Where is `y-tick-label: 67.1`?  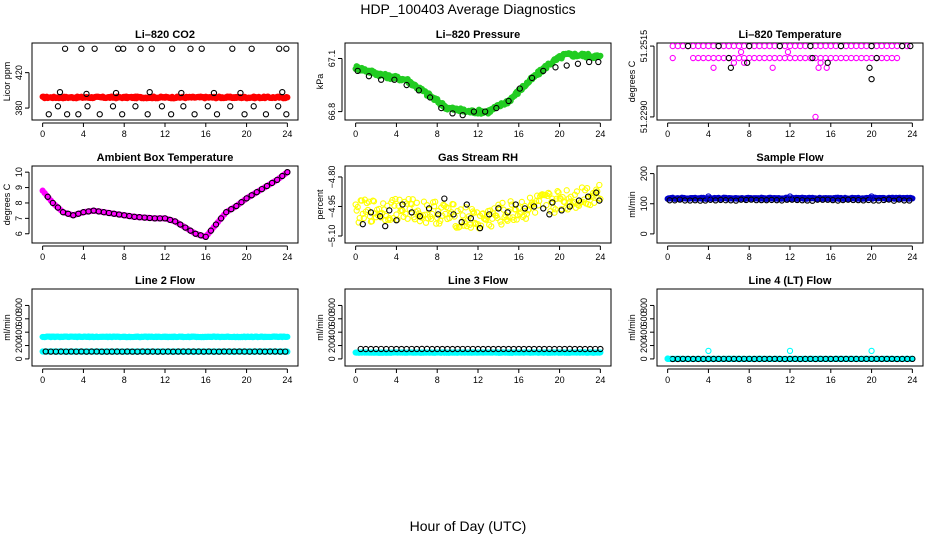
y-tick-label: 67.1 is located at coordinates (332, 59).